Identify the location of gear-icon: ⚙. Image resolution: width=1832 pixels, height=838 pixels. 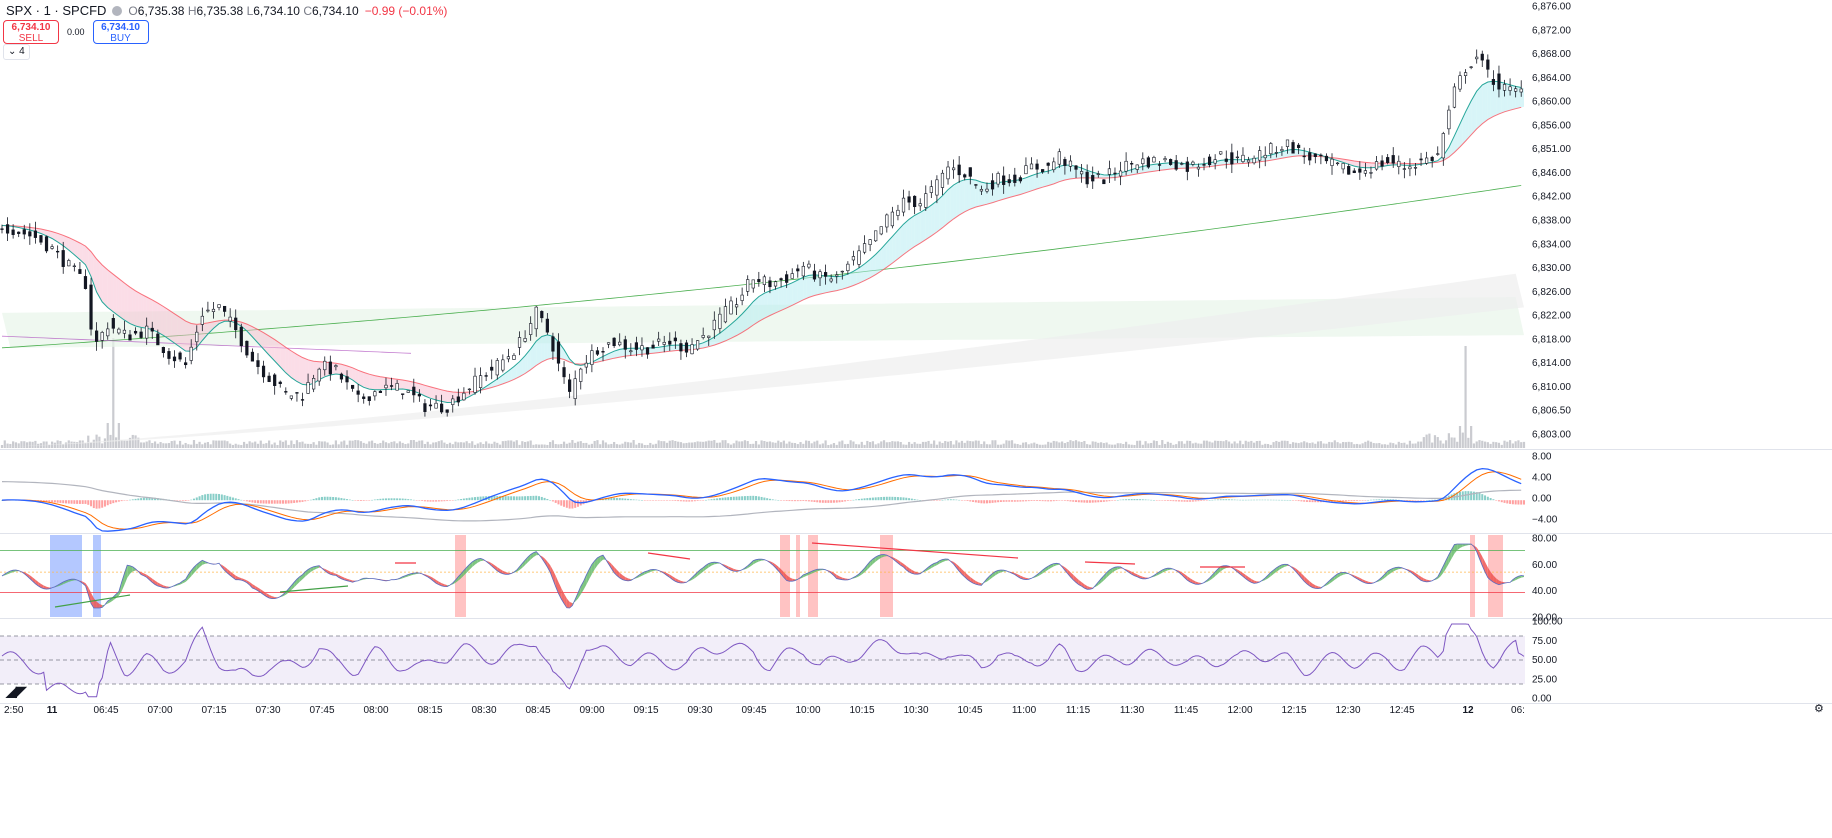
(1819, 709).